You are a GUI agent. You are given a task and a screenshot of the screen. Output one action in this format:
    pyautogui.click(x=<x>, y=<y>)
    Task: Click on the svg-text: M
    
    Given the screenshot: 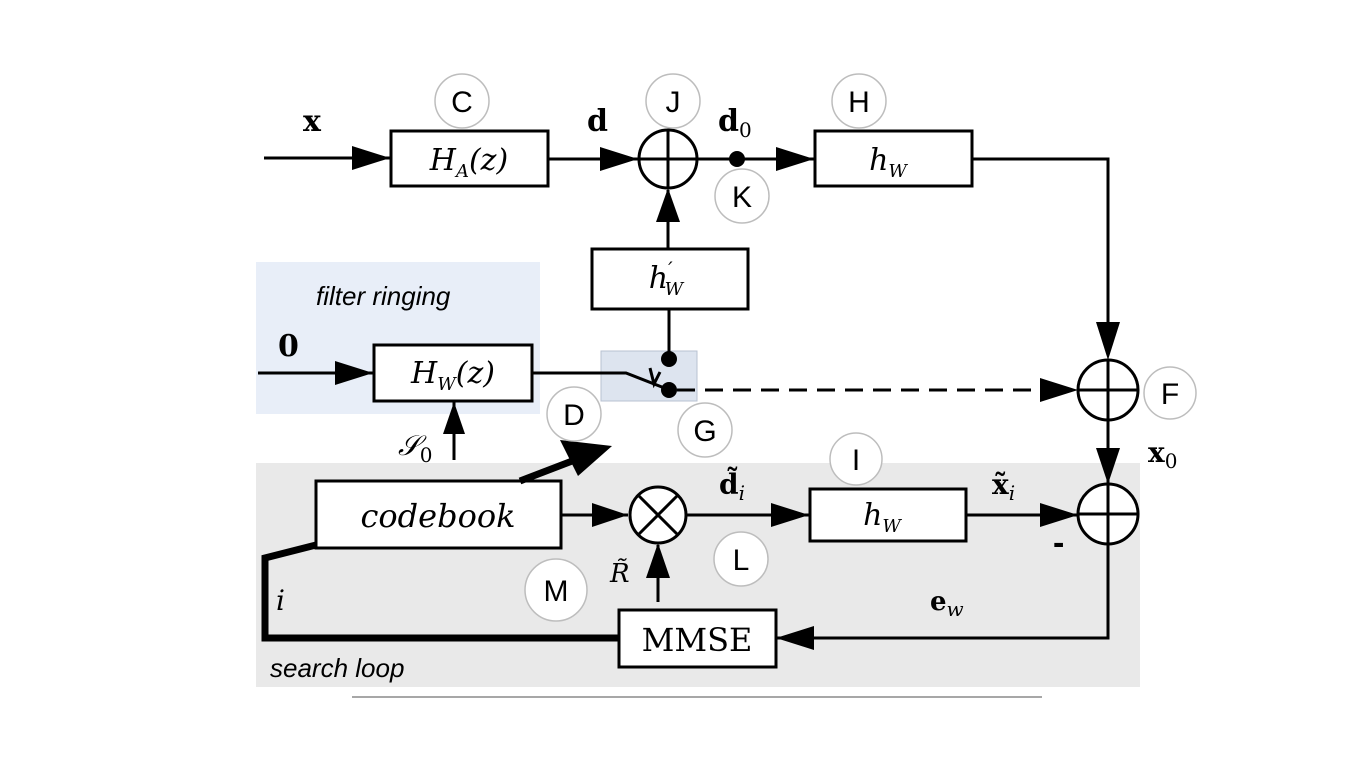 What is the action you would take?
    pyautogui.click(x=556, y=591)
    